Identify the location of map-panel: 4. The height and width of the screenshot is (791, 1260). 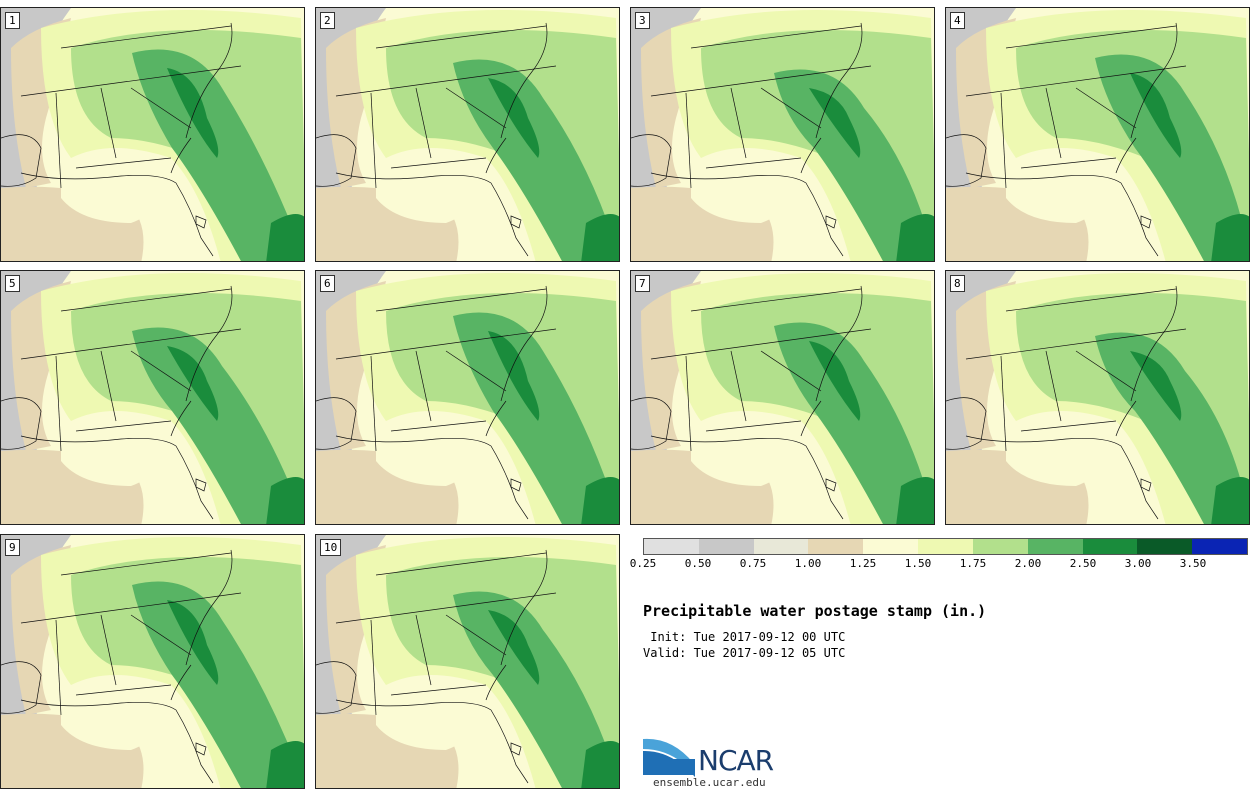
(1097, 134).